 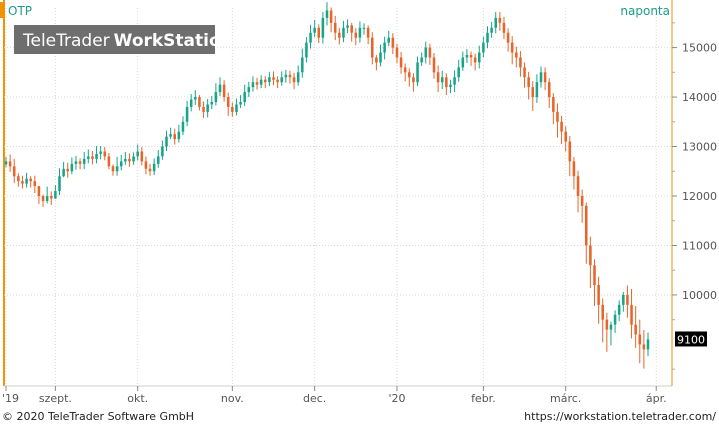 I want to click on x-axis-ticks: '19 szept. okt. nov. dec. '20 febr. márc. ápr., so click(x=334, y=395).